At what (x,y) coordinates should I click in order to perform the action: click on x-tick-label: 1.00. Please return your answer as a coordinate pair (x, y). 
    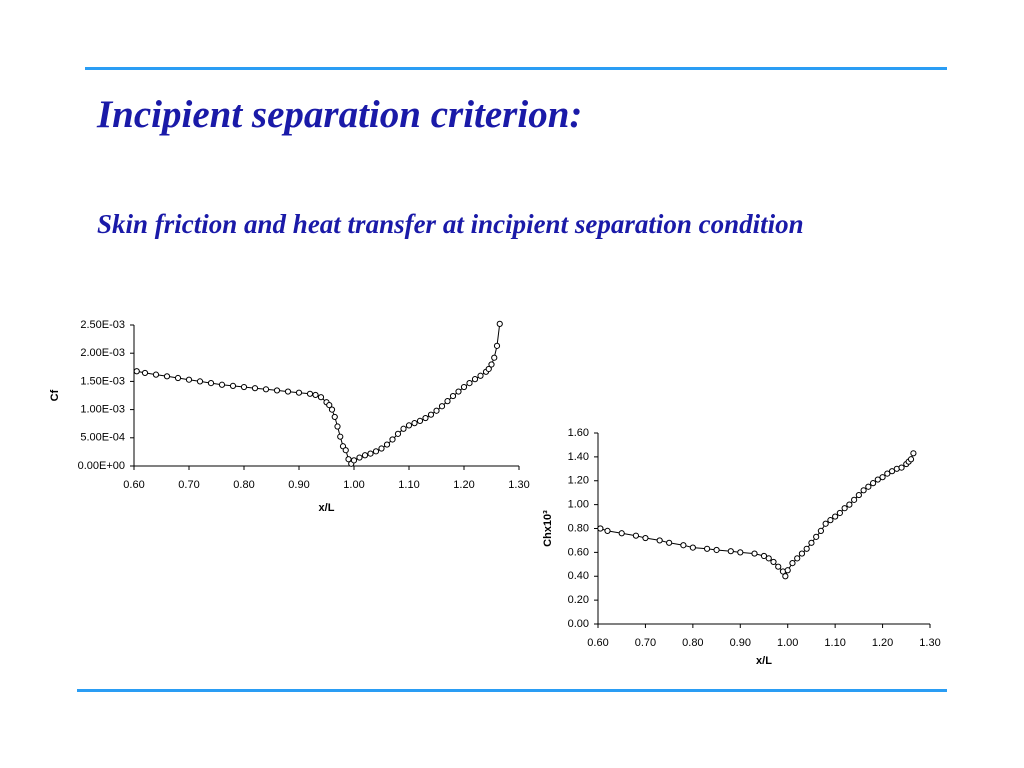
    Looking at the image, I should click on (353, 485).